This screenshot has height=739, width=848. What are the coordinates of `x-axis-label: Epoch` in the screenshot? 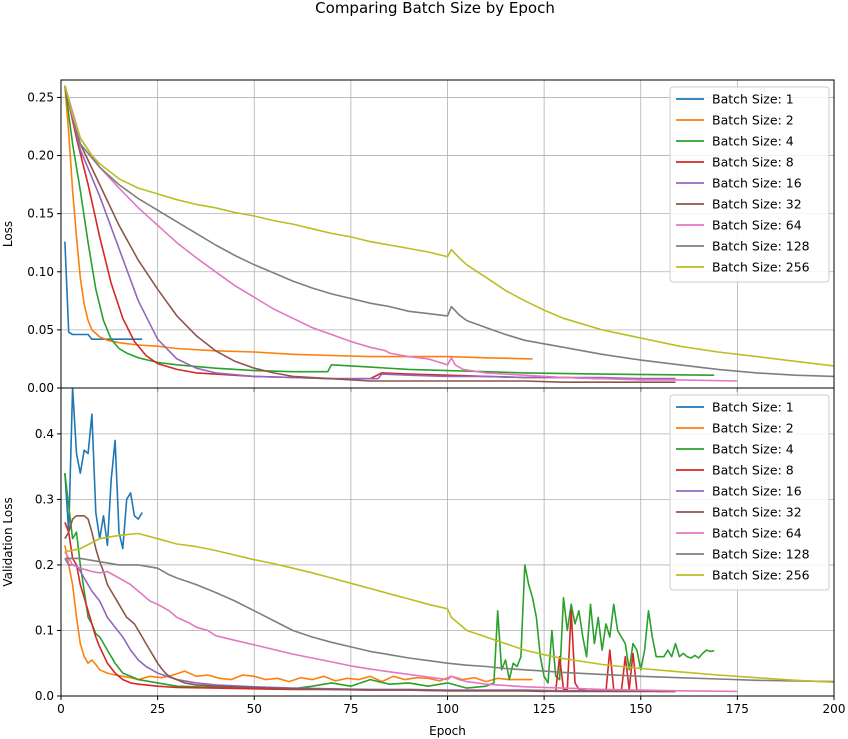 It's located at (447, 731).